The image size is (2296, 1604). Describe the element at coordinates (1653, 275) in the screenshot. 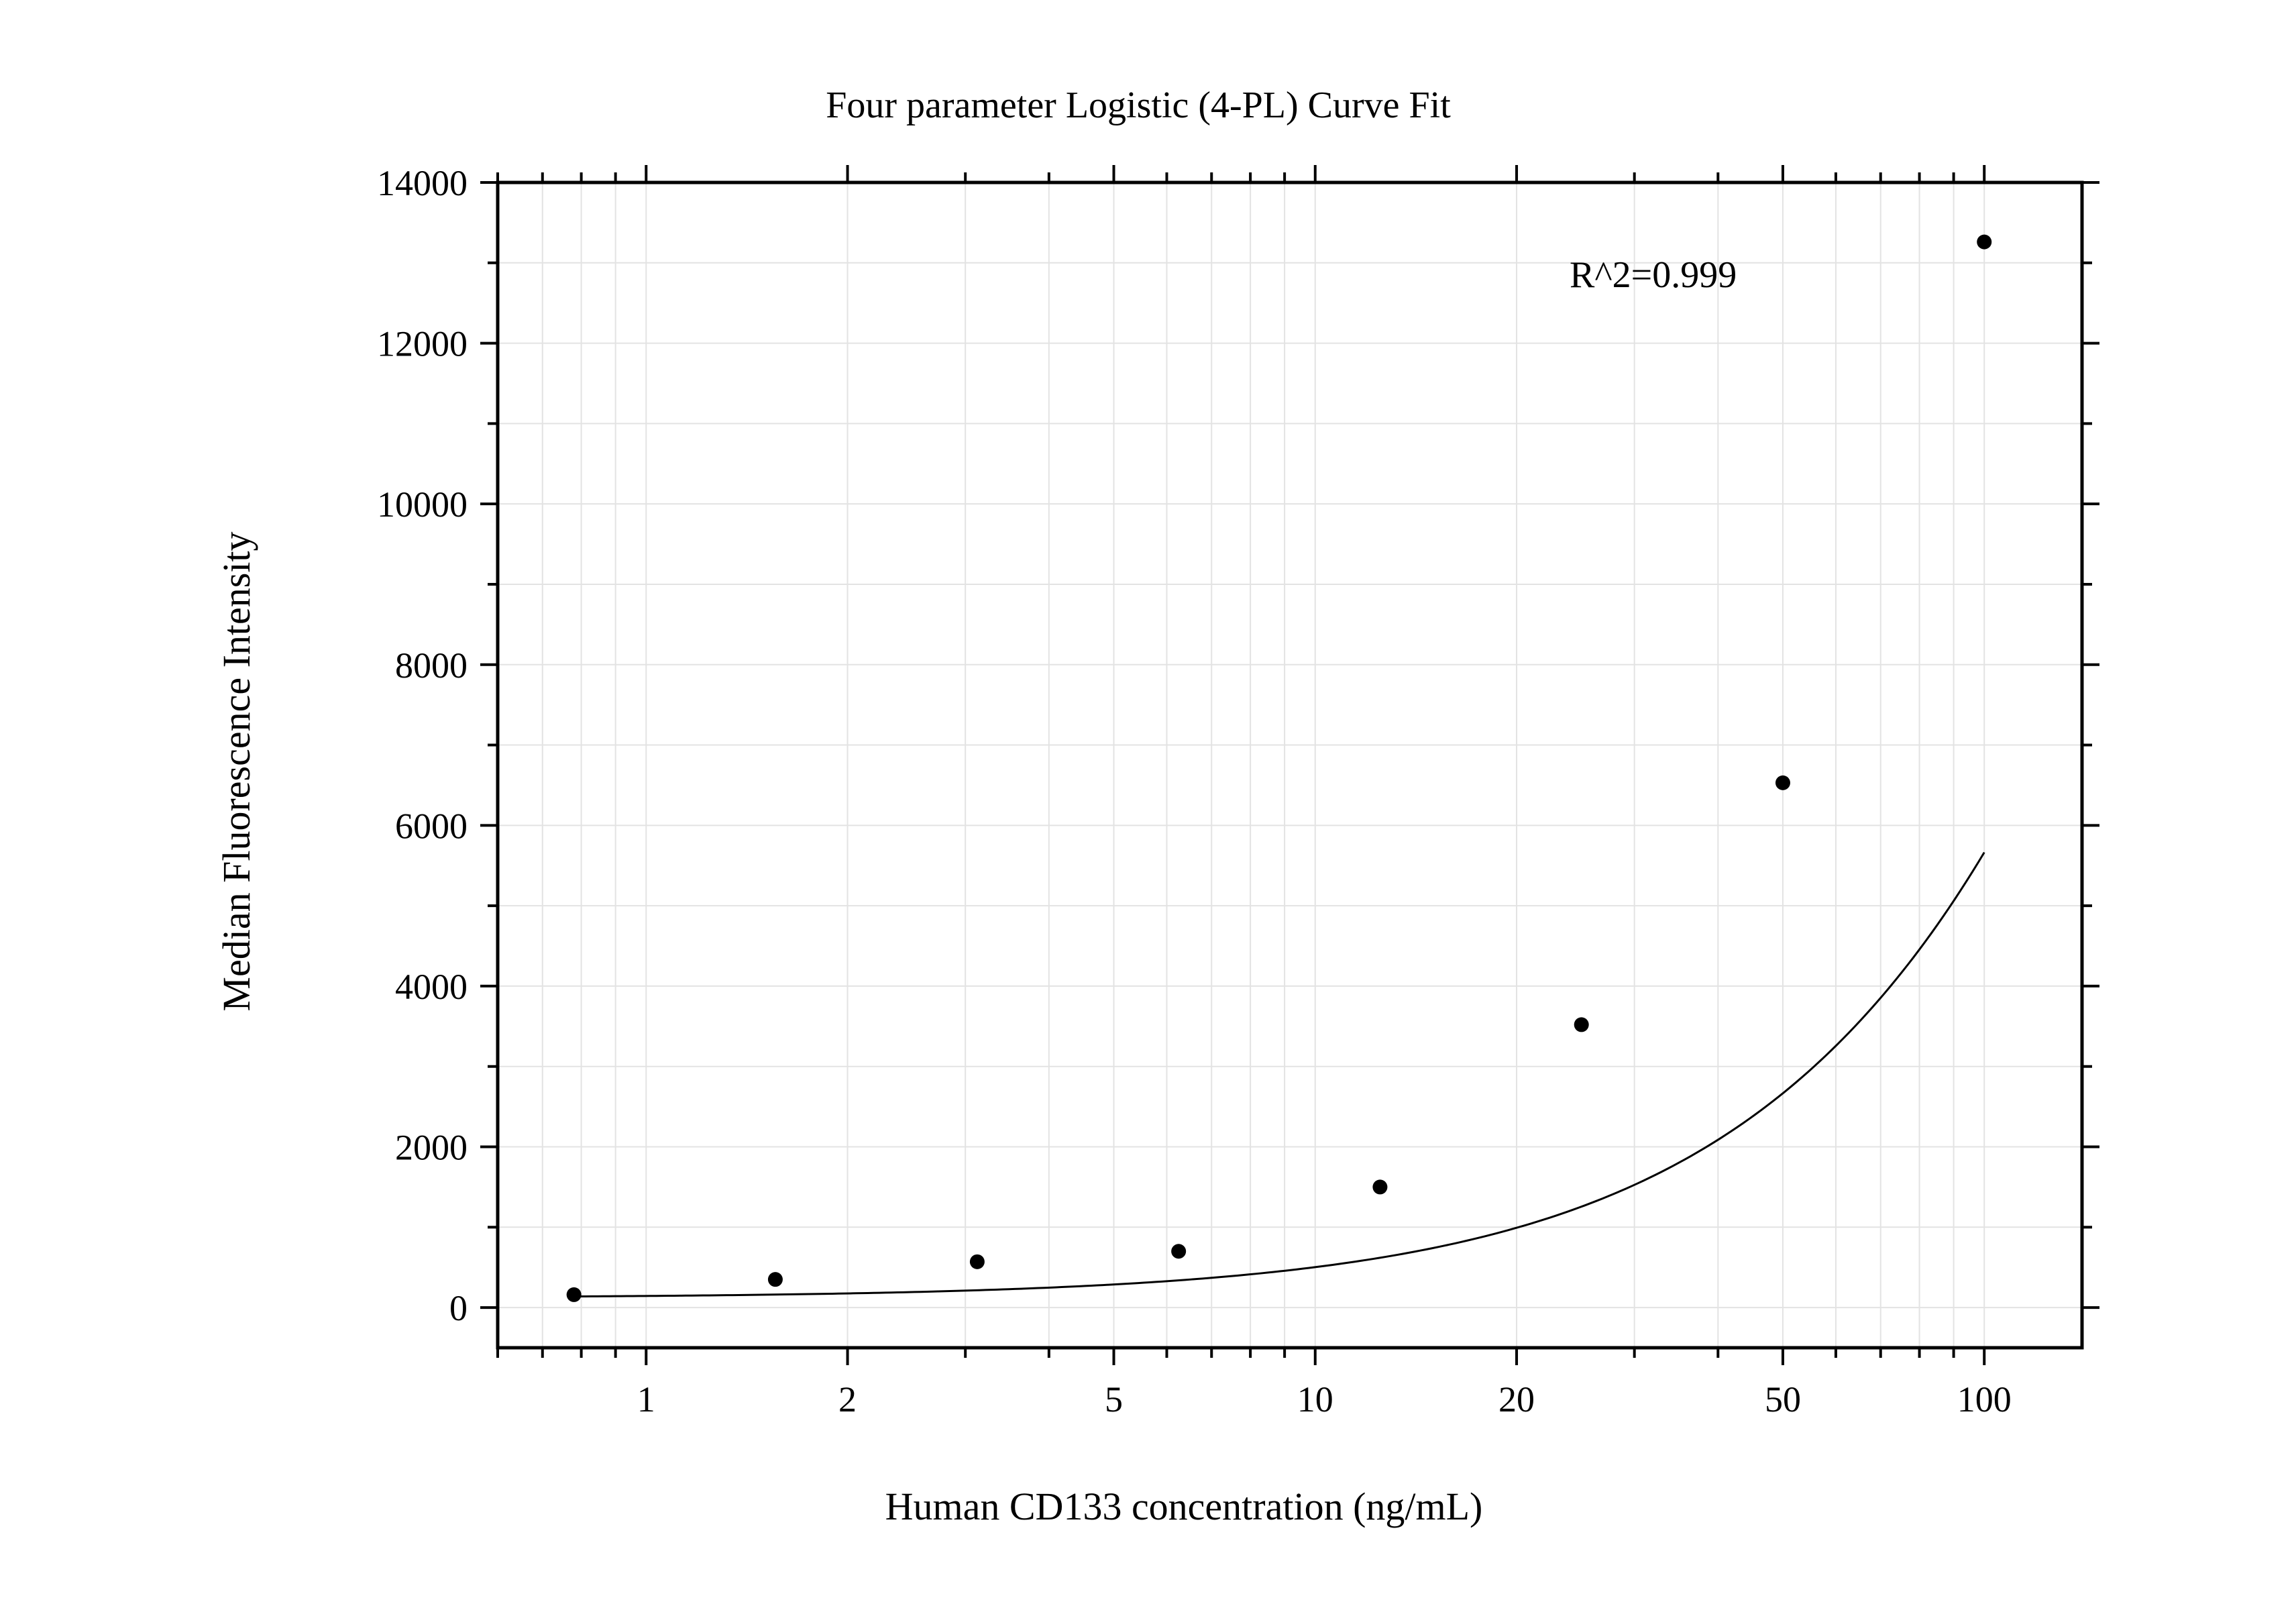

I see `r-squared-annotation: R^2=0.999` at that location.